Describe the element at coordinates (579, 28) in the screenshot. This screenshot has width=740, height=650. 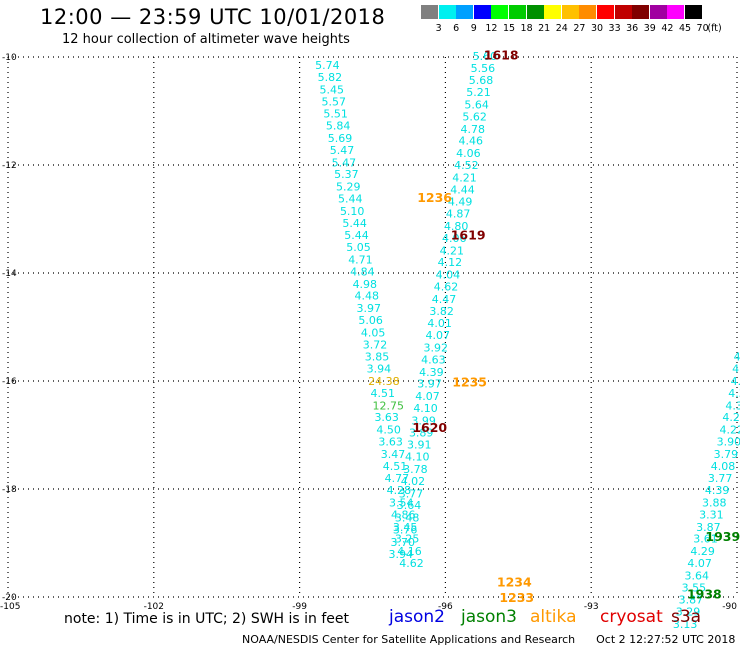
I see `color-scale-label: 27` at that location.